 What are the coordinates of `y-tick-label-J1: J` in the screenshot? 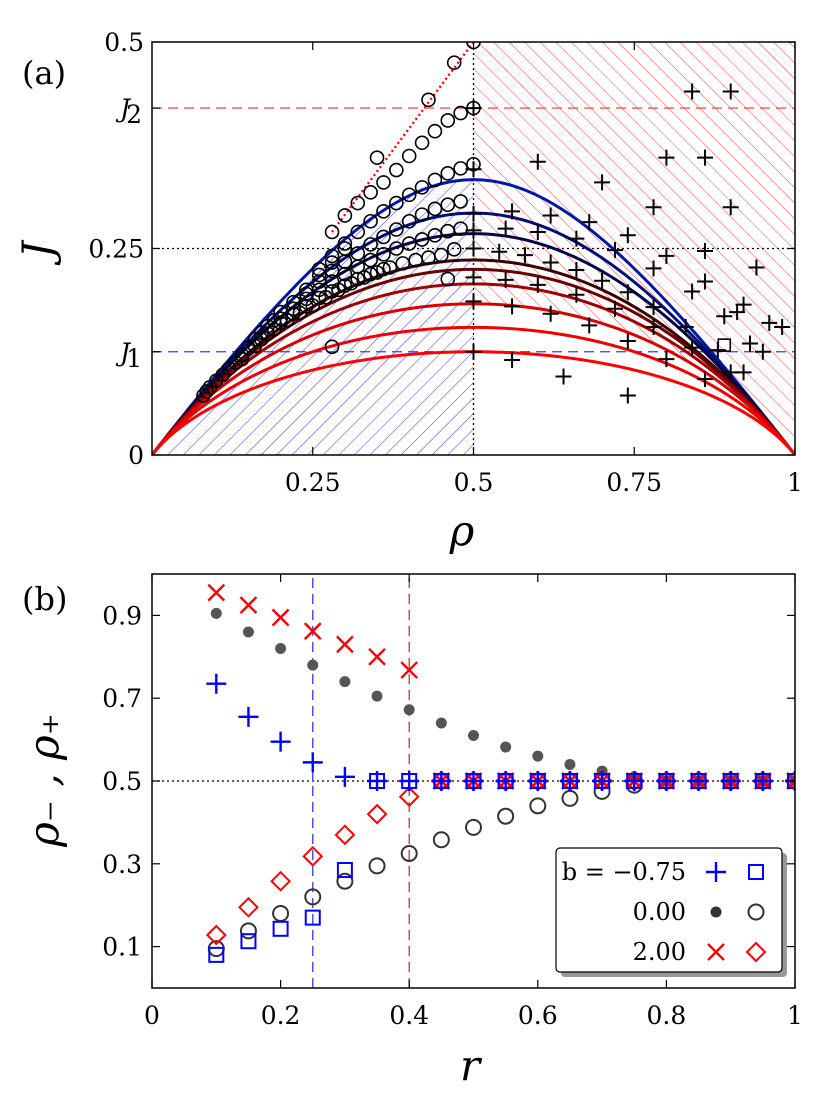 It's located at (123, 352).